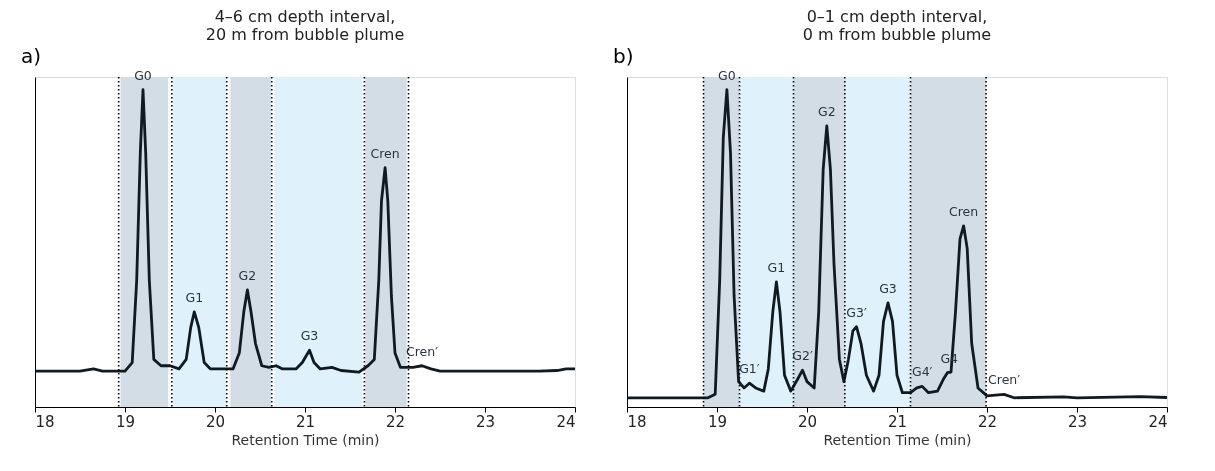  I want to click on text: b), so click(623, 56).